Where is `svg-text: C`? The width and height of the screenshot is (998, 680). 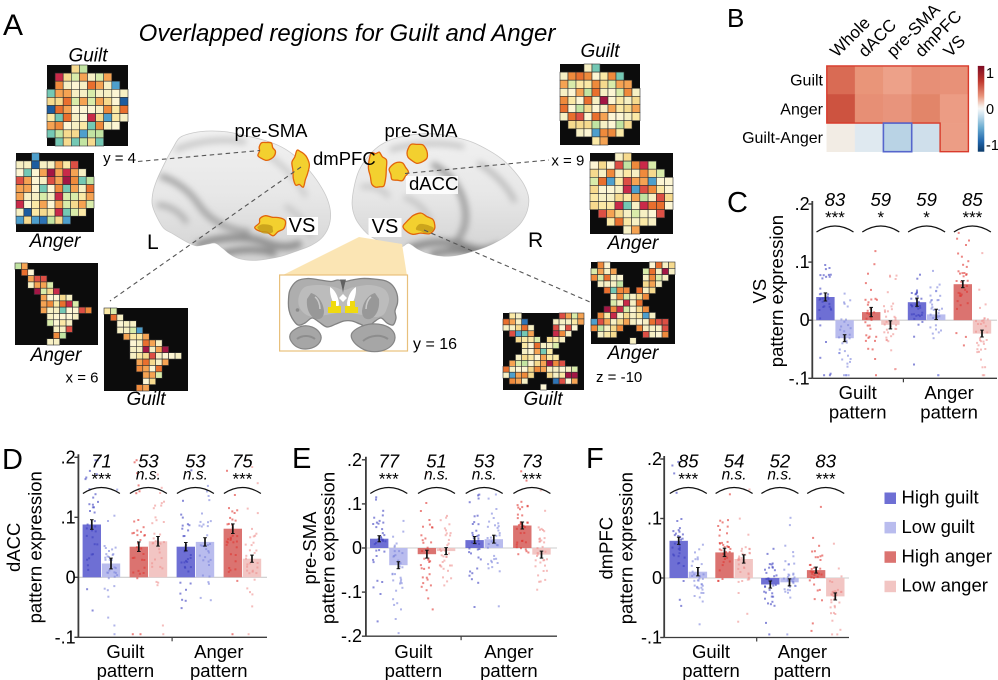 svg-text: C is located at coordinates (737, 203).